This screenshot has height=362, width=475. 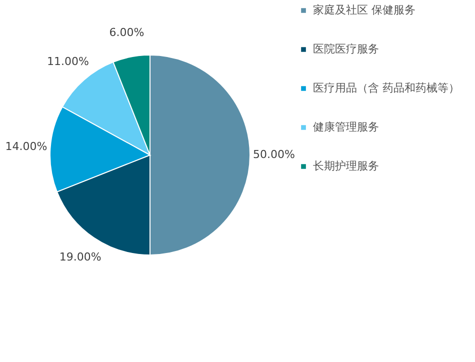 I want to click on legend-label: 医院医疗服务, so click(x=346, y=49).